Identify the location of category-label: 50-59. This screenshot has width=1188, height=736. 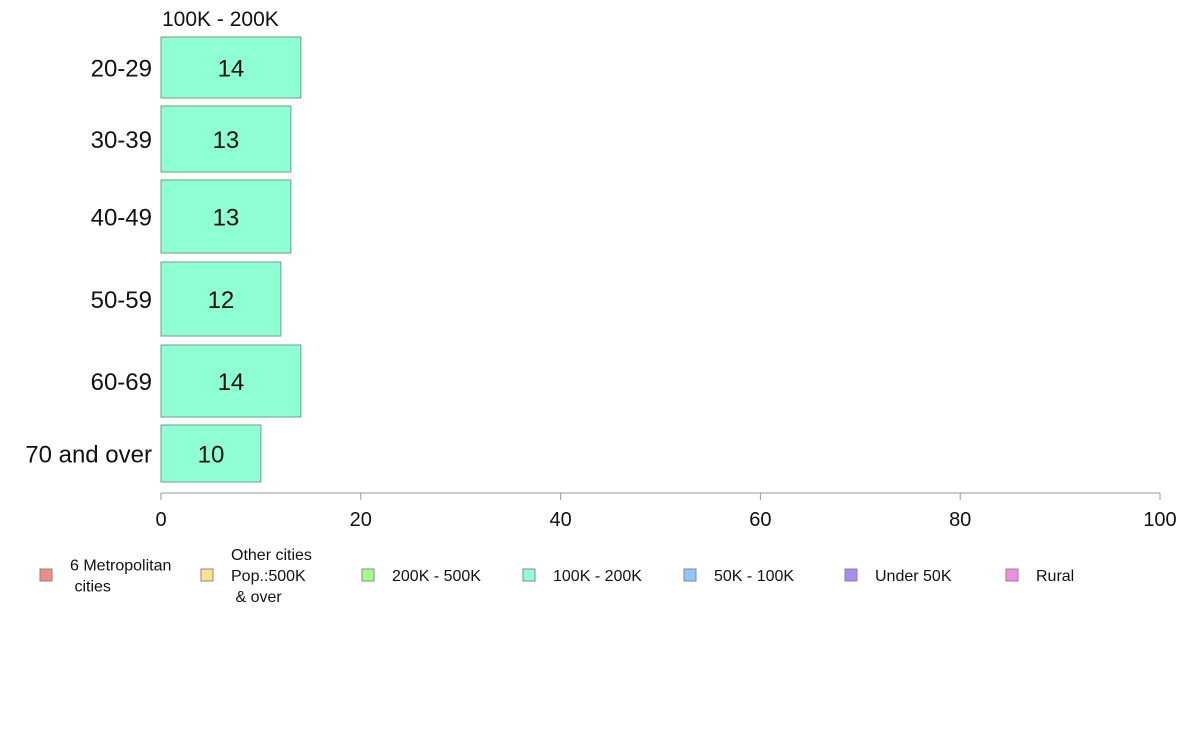
(121, 300).